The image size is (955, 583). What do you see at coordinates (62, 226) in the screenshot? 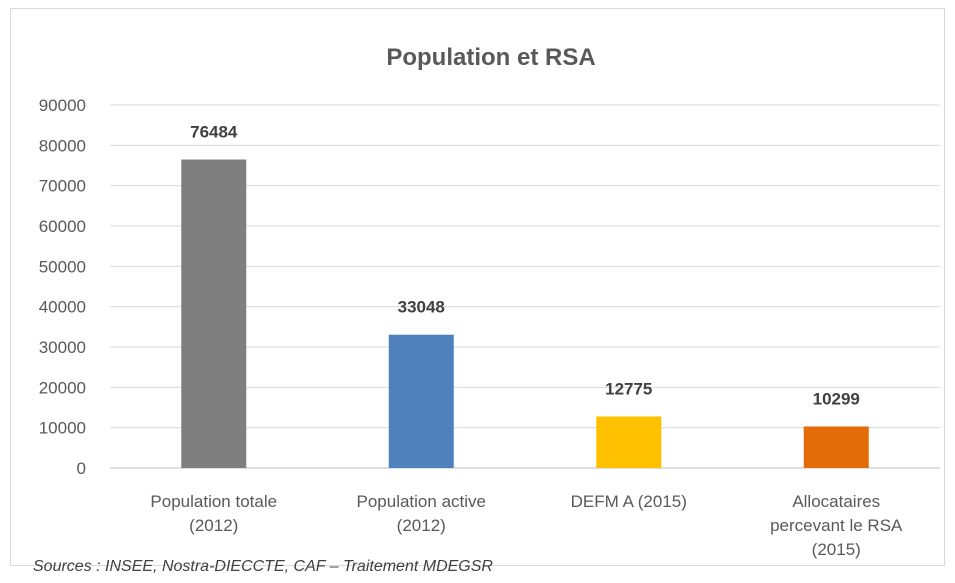
I see `y-tick-label: 60000` at bounding box center [62, 226].